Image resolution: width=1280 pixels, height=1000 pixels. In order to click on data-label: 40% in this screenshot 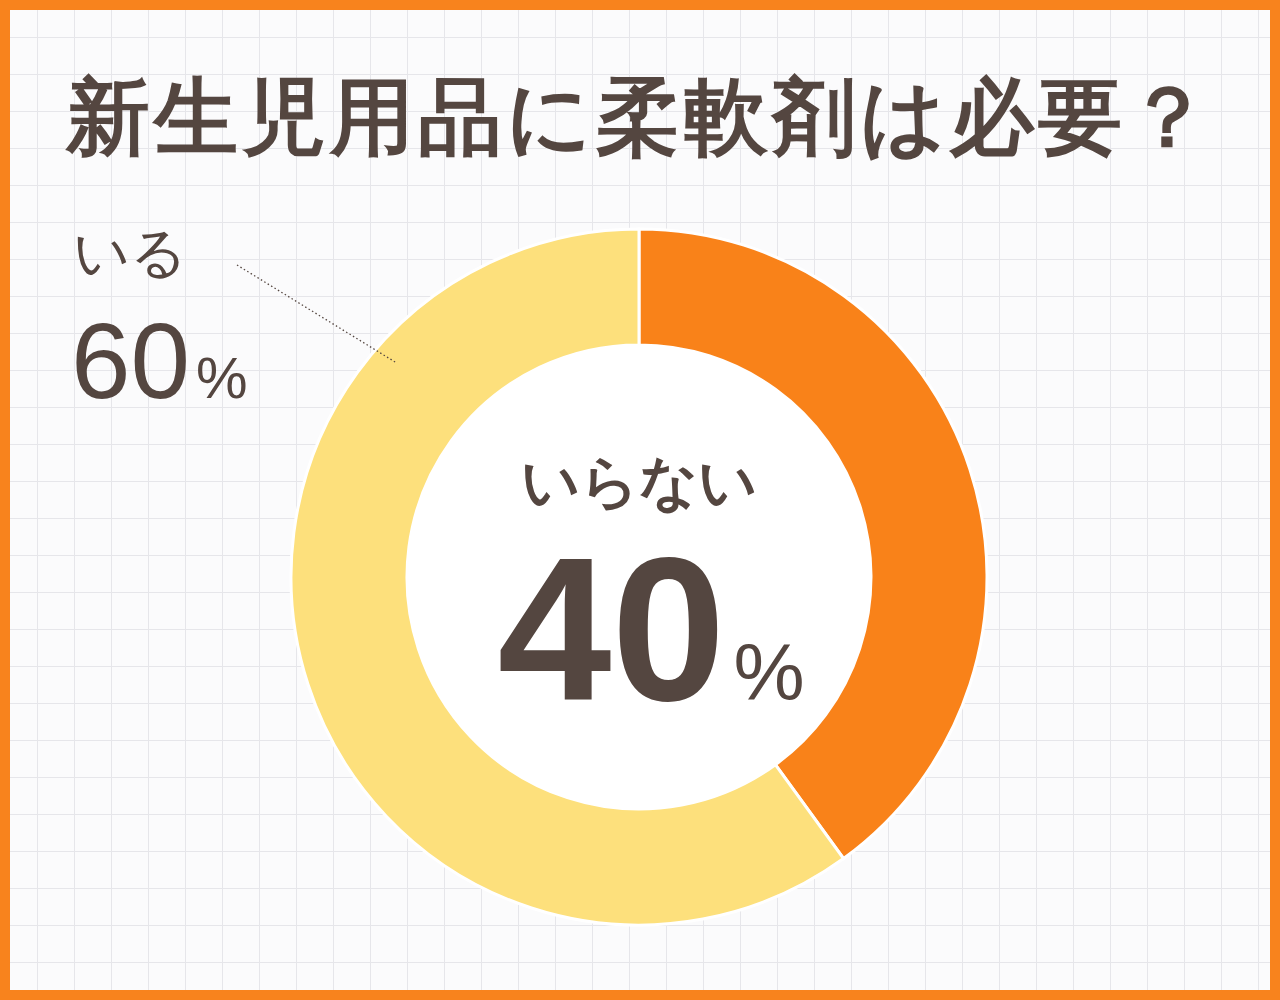, I will do `click(651, 628)`.